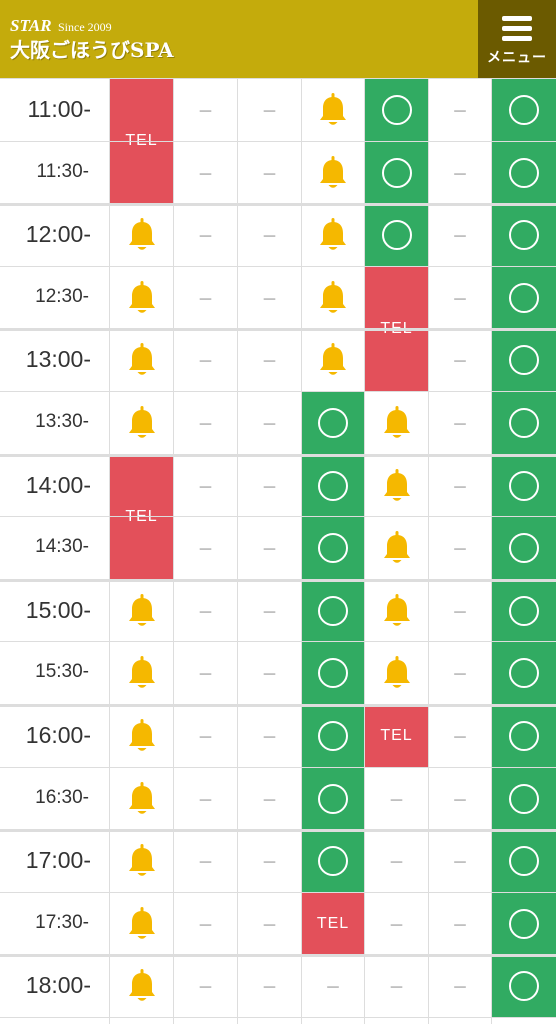 The width and height of the screenshot is (556, 1024). Describe the element at coordinates (62, 922) in the screenshot. I see `time-label: 17:30-` at that location.